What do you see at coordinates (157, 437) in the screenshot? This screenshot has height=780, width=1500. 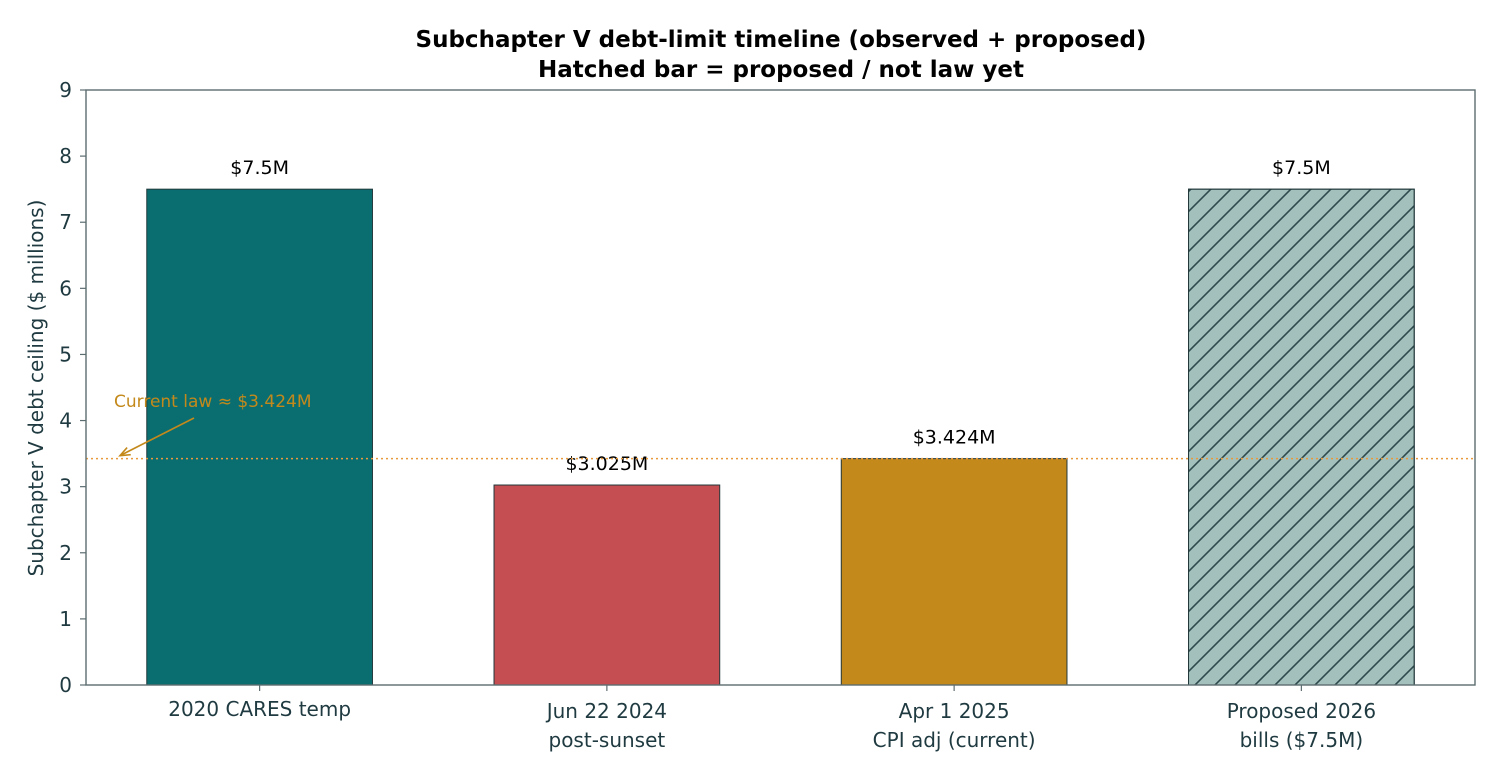 I see `annotation-arrow` at bounding box center [157, 437].